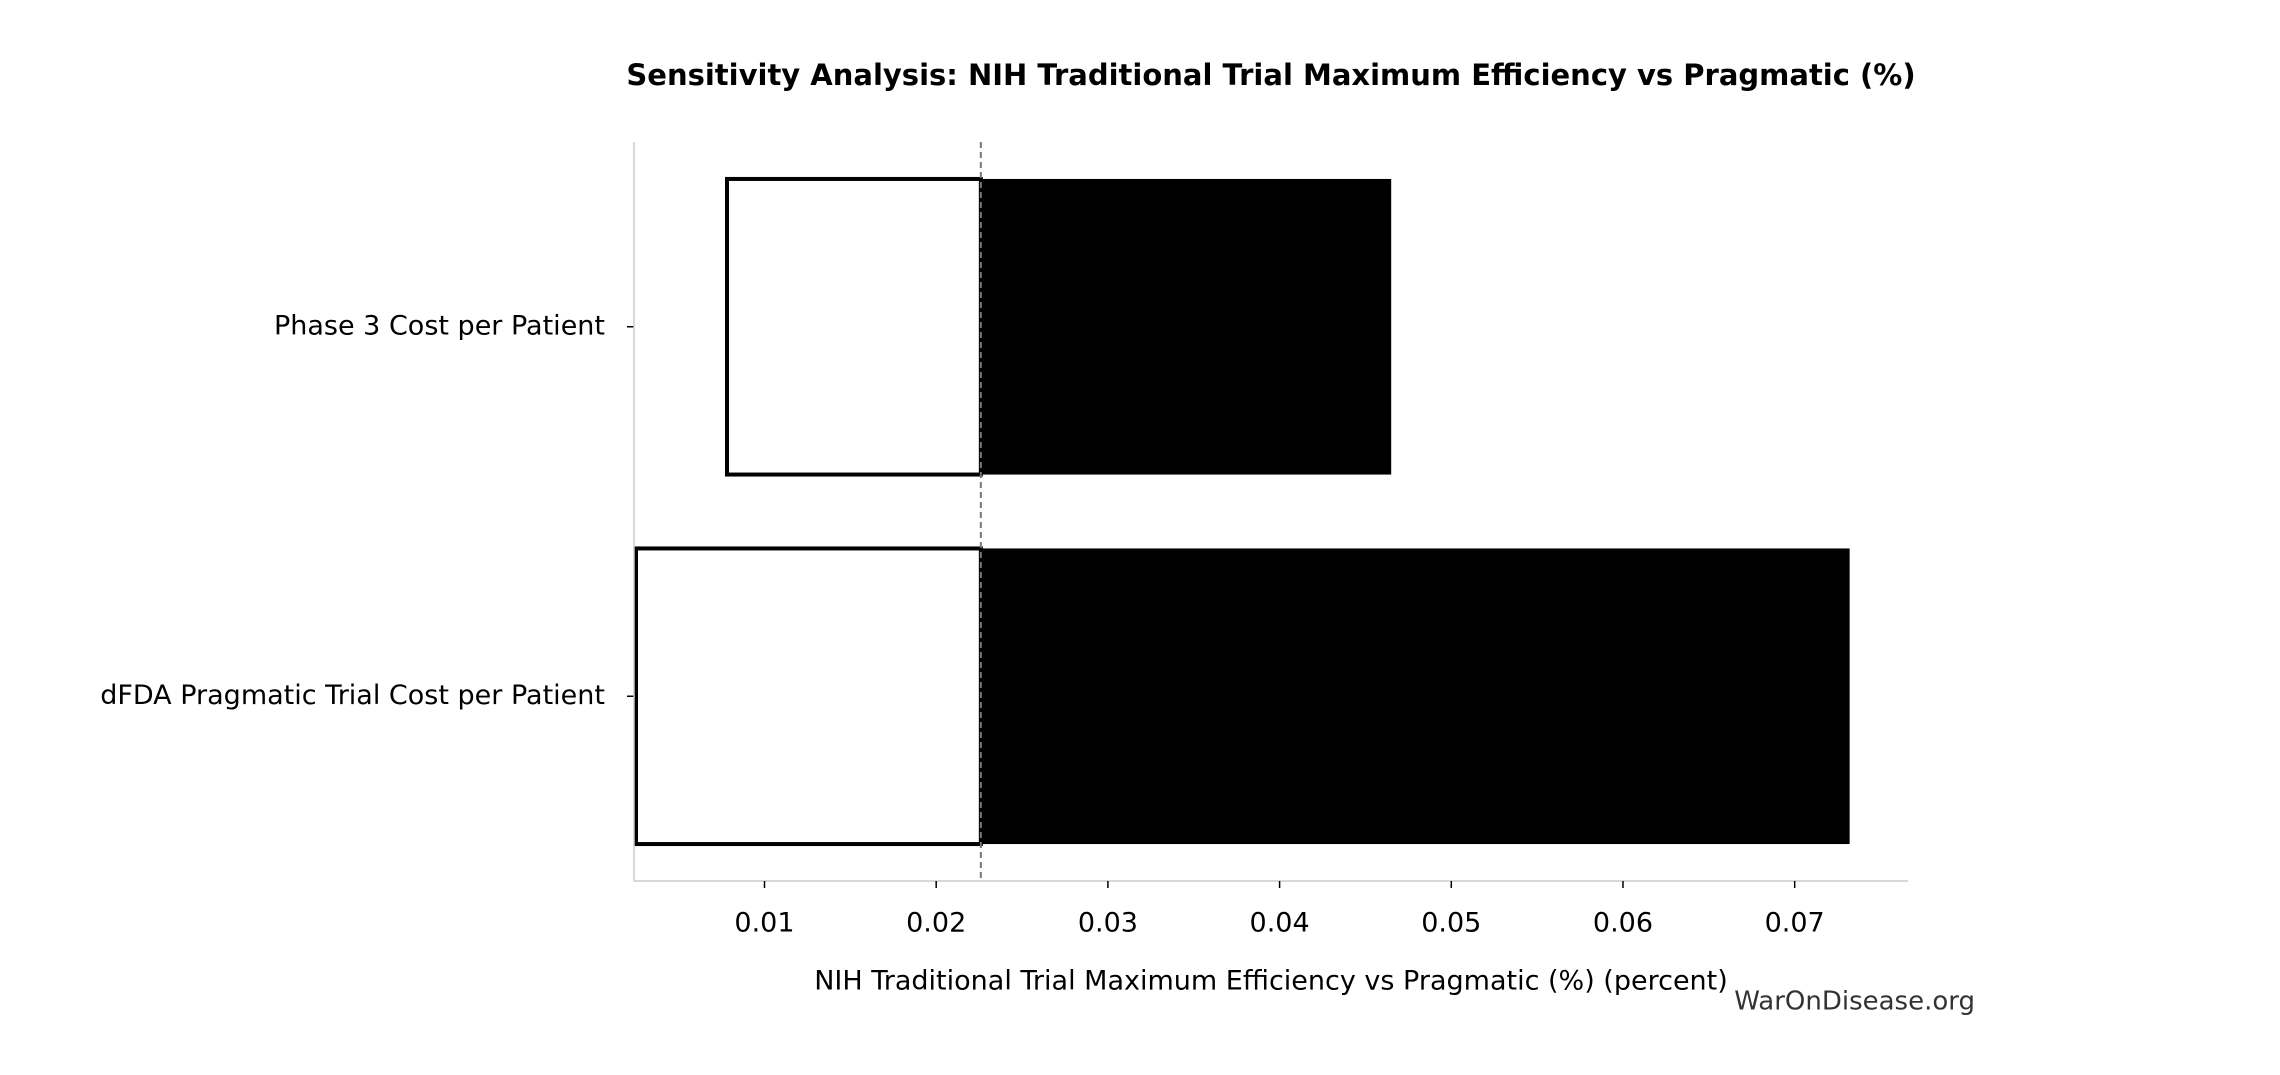  Describe the element at coordinates (1280, 923) in the screenshot. I see `x-tick-label: 0.04` at that location.